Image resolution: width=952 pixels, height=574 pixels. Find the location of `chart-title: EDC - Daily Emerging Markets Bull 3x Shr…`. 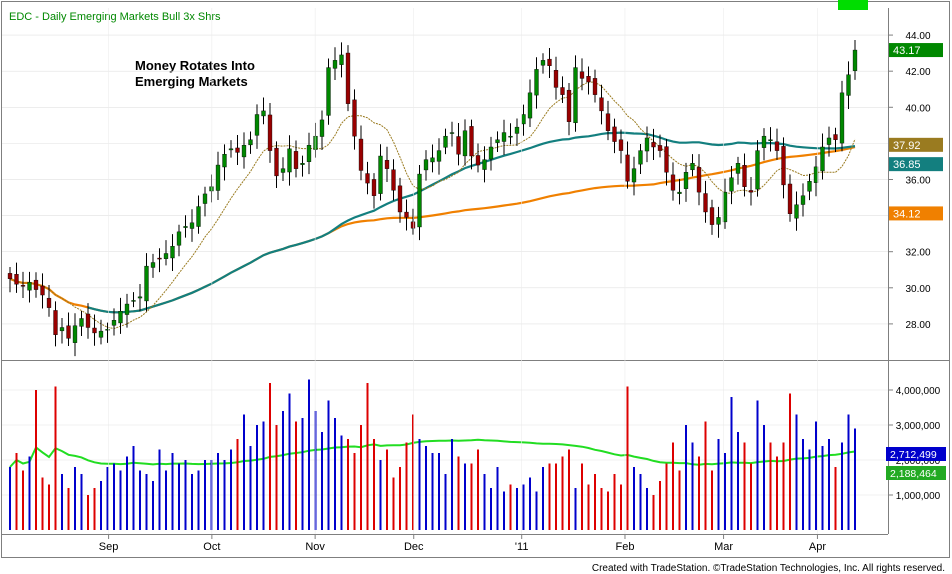

chart-title: EDC - Daily Emerging Markets Bull 3x Shr… is located at coordinates (115, 17).